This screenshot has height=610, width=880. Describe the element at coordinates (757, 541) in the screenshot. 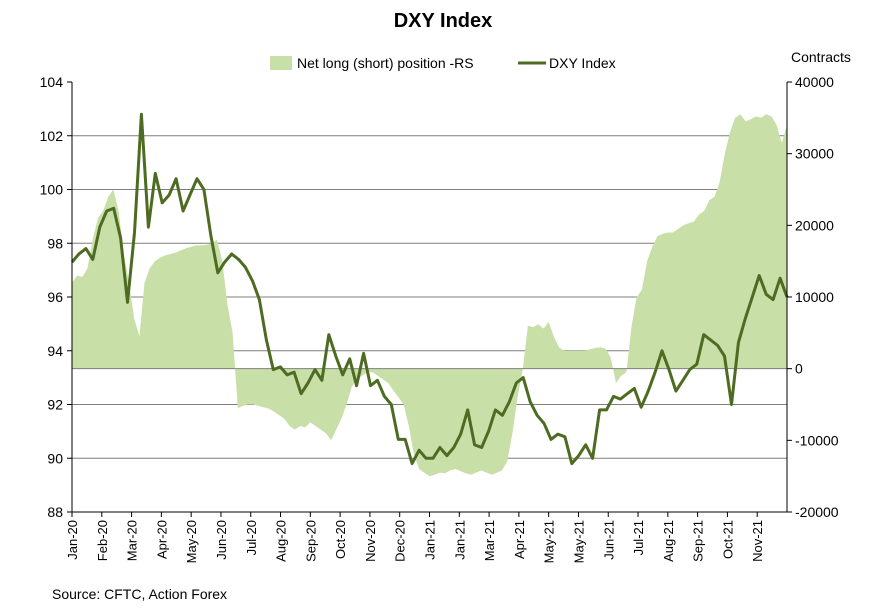

I see `x-tick-label: Nov-21` at that location.